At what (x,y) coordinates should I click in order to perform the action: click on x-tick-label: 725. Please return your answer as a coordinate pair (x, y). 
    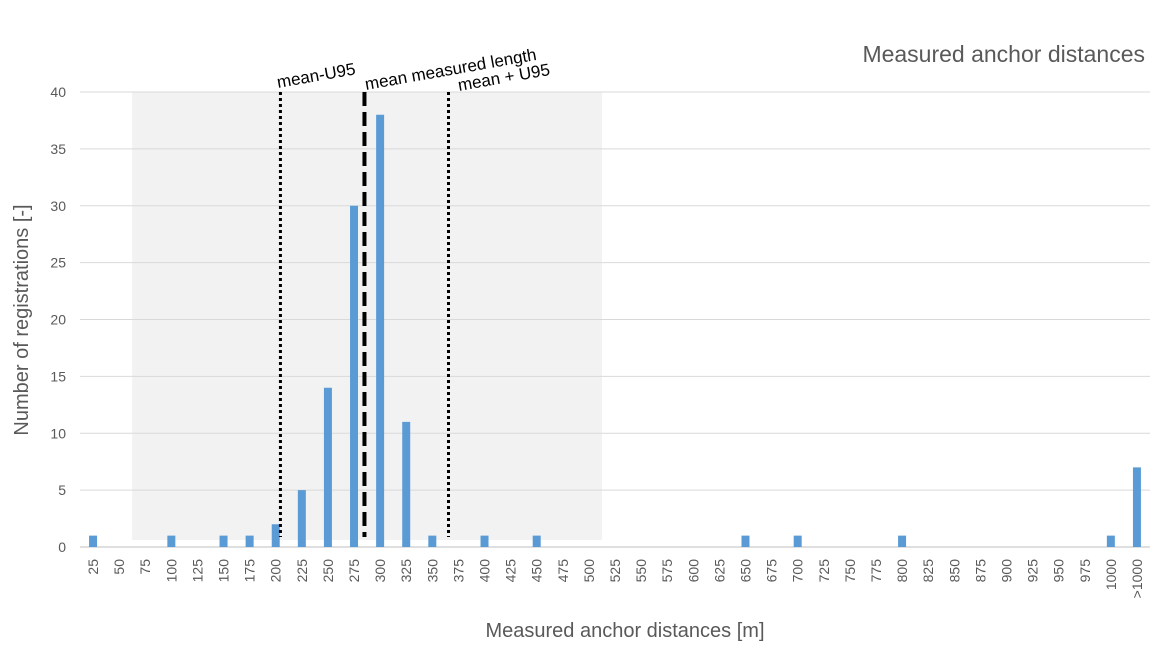
    Looking at the image, I should click on (824, 571).